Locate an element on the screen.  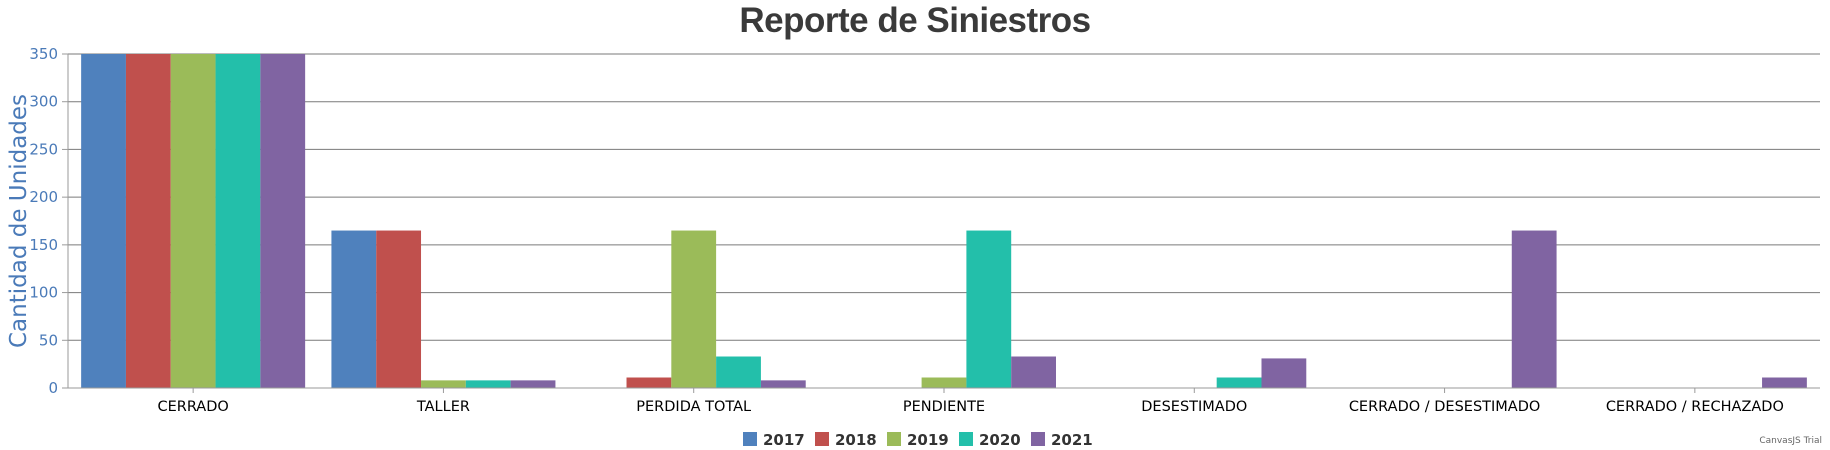
y-tick-label: 50 is located at coordinates (48, 340).